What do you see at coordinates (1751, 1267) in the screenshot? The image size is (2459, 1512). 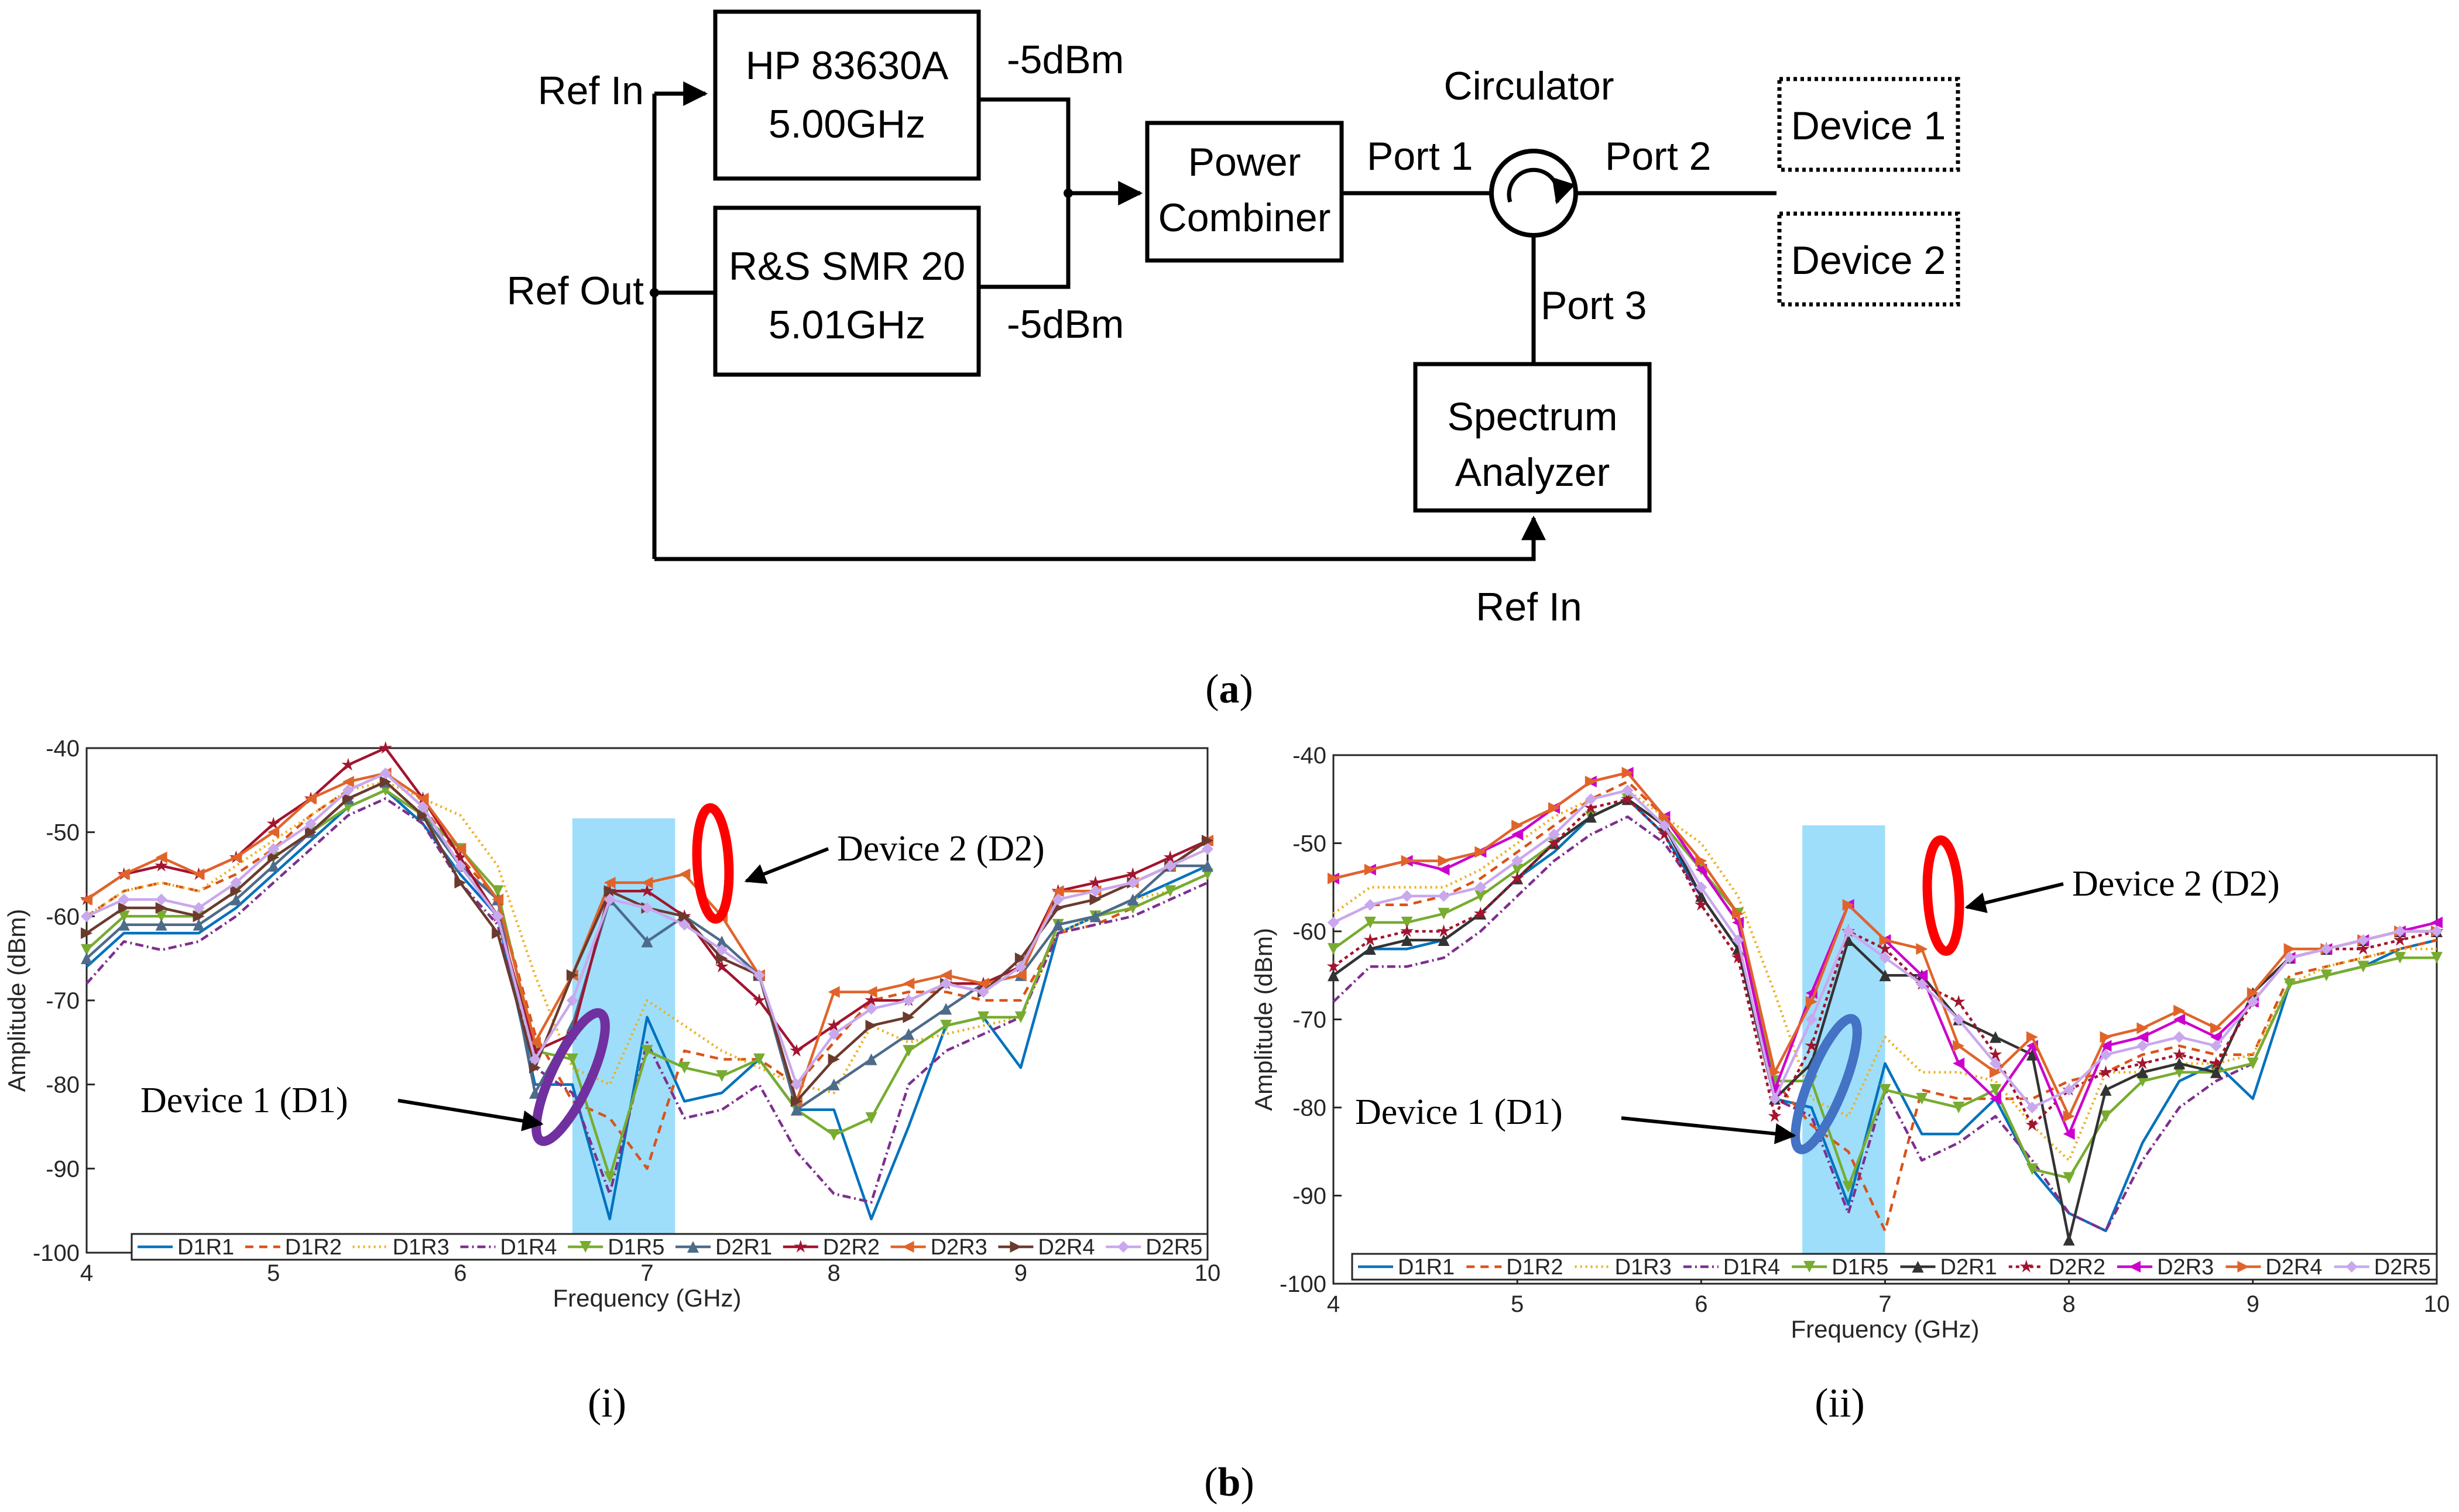 I see `legend-label: D1R4` at bounding box center [1751, 1267].